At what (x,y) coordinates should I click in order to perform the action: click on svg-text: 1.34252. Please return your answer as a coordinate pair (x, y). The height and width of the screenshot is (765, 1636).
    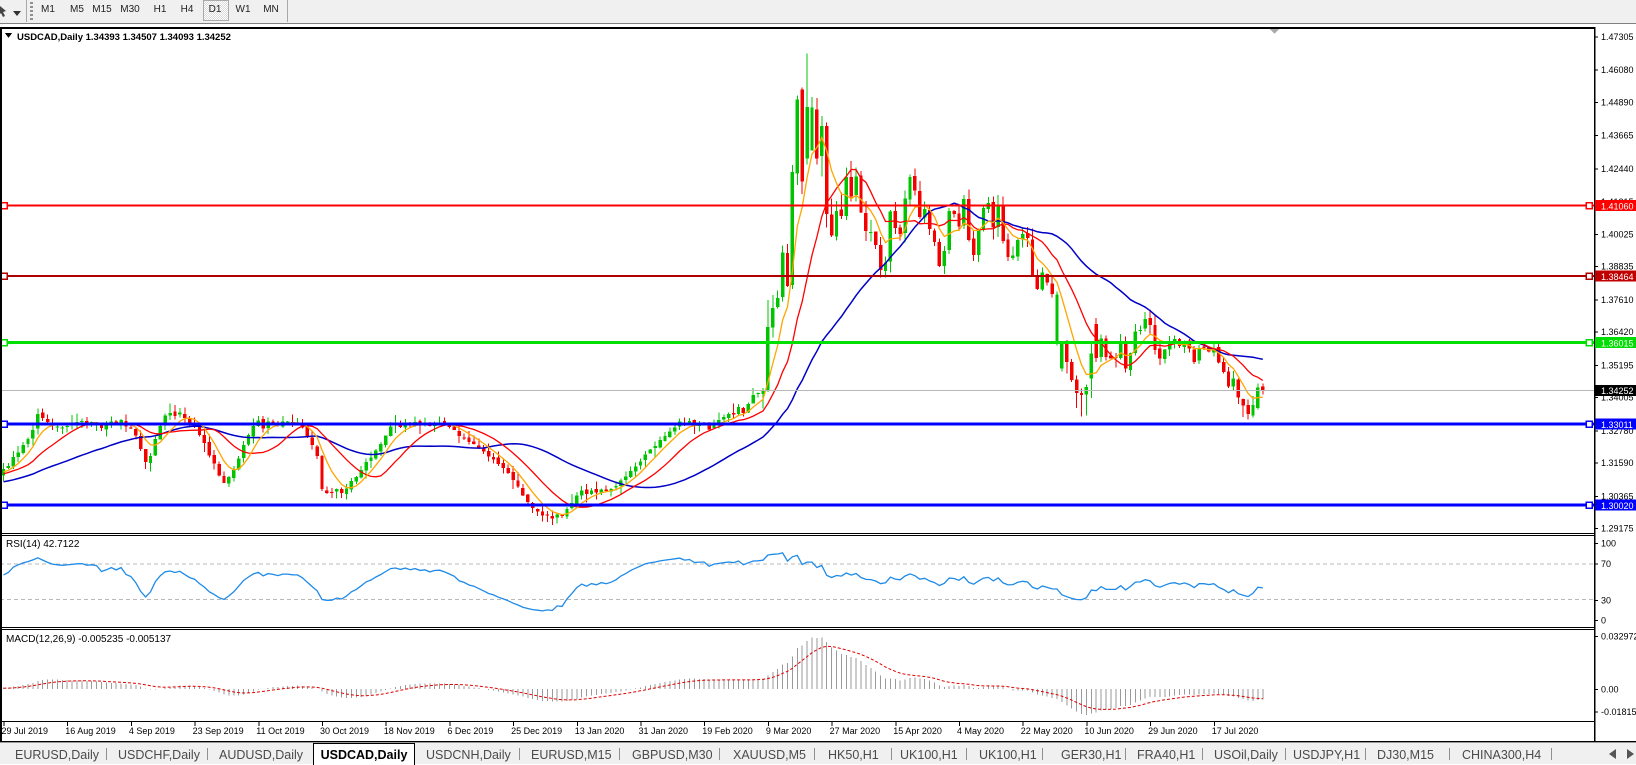
    Looking at the image, I should click on (1617, 391).